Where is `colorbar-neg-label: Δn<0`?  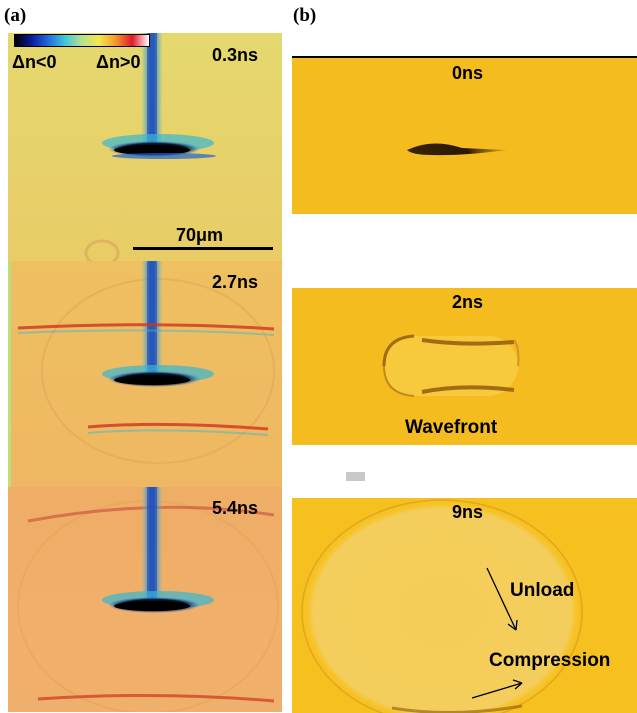 colorbar-neg-label: Δn<0 is located at coordinates (34, 62).